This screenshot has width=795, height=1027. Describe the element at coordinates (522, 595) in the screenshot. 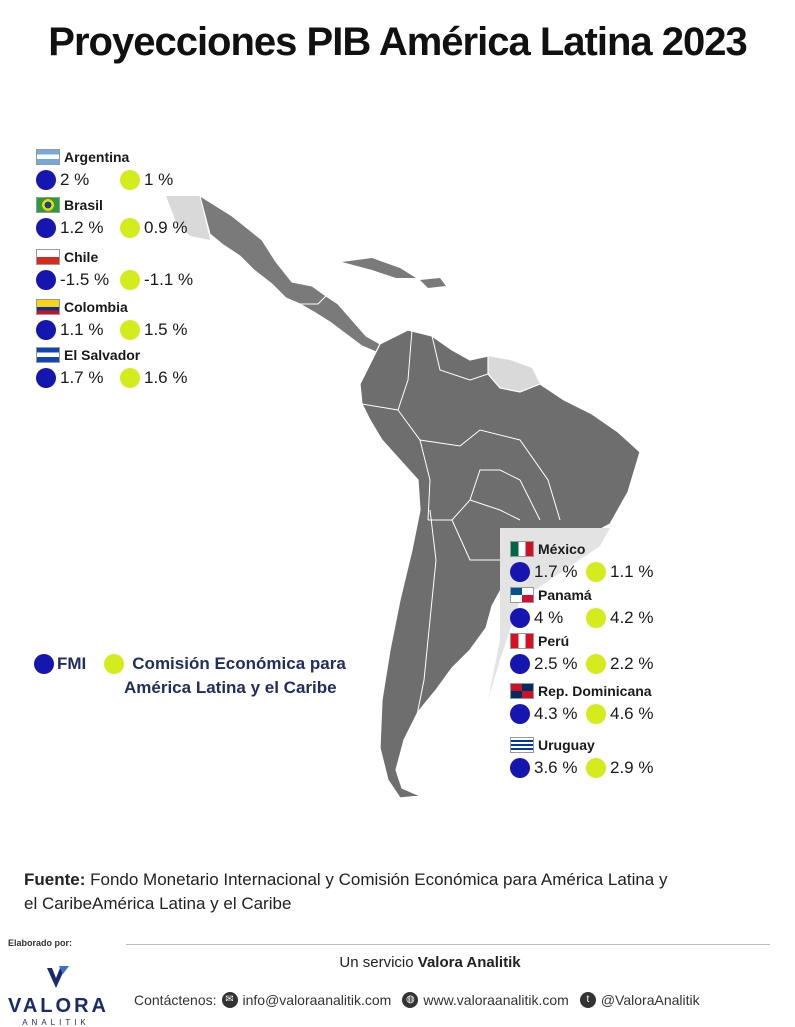

I see `panama-flag-icon` at that location.